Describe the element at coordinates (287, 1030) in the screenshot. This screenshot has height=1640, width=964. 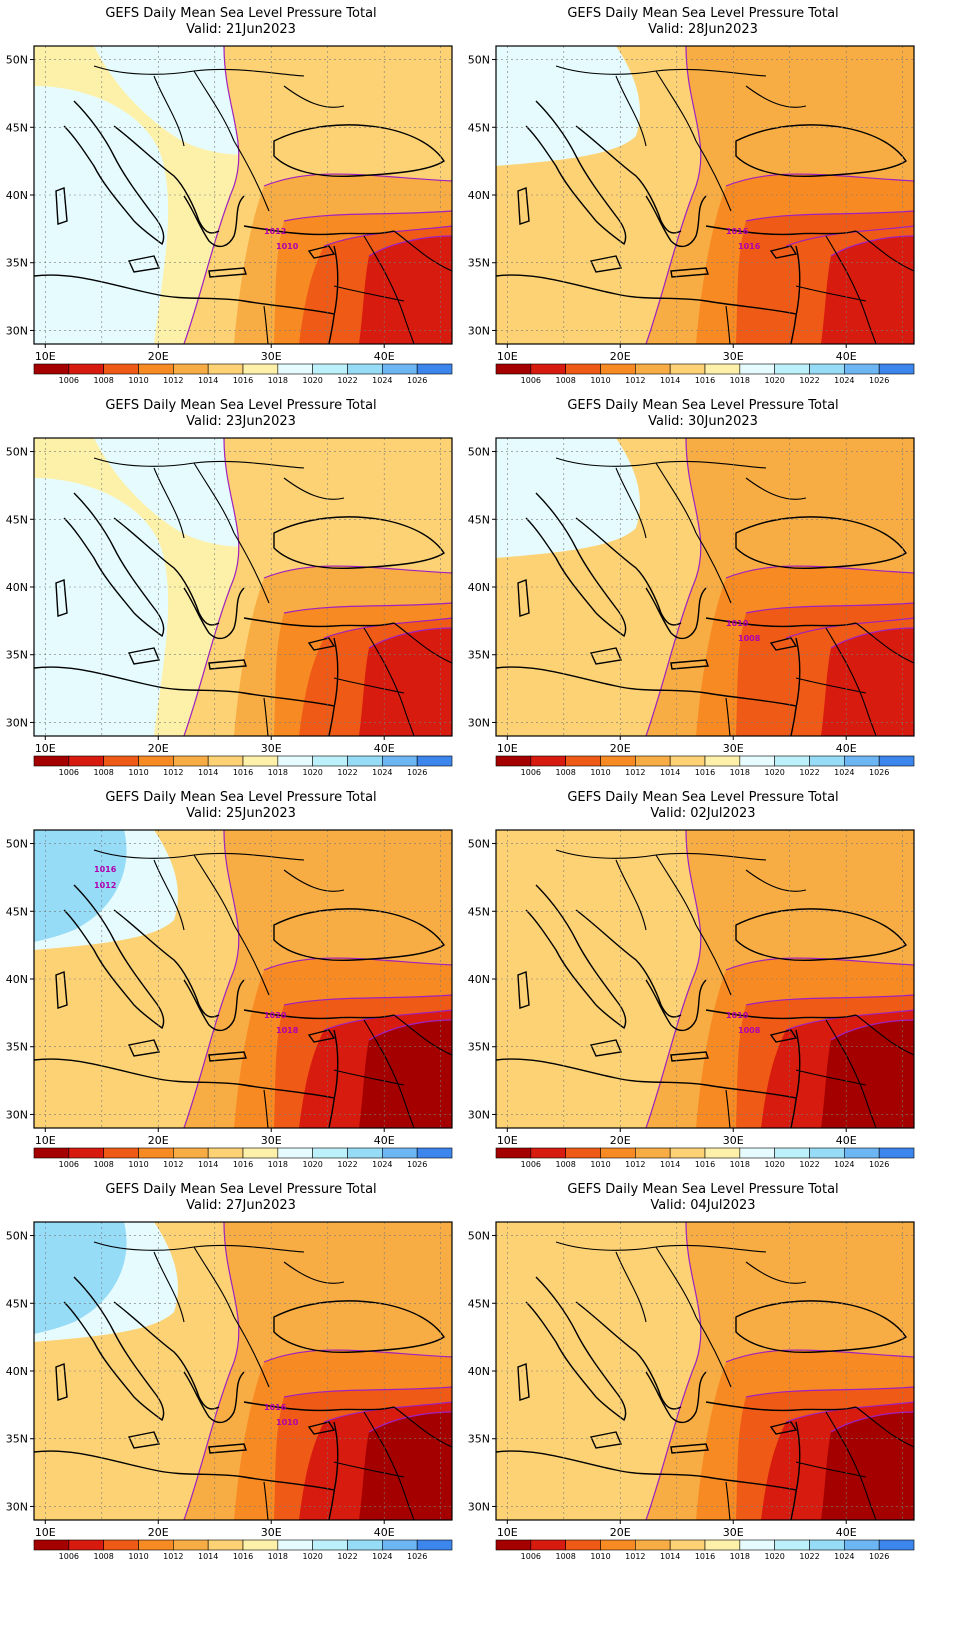
I see `isobar-label: 1018` at that location.